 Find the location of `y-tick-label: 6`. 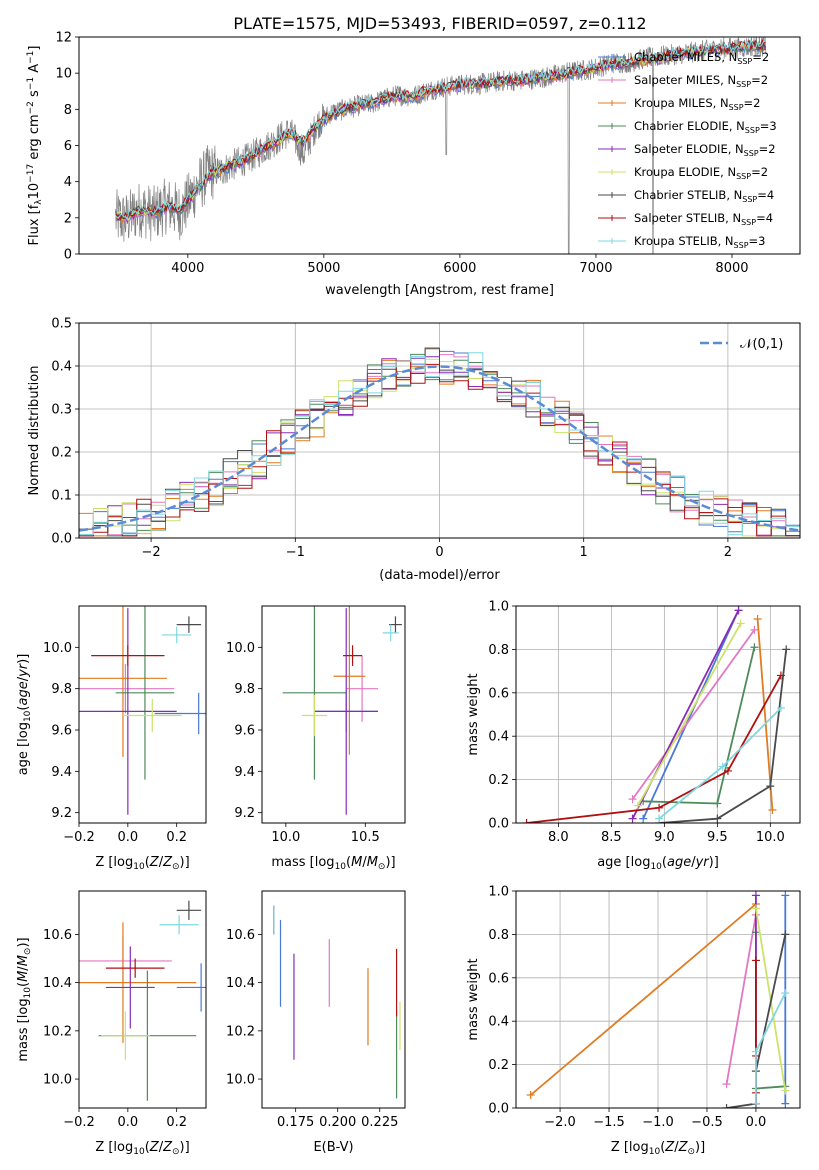

y-tick-label: 6 is located at coordinates (68, 146).